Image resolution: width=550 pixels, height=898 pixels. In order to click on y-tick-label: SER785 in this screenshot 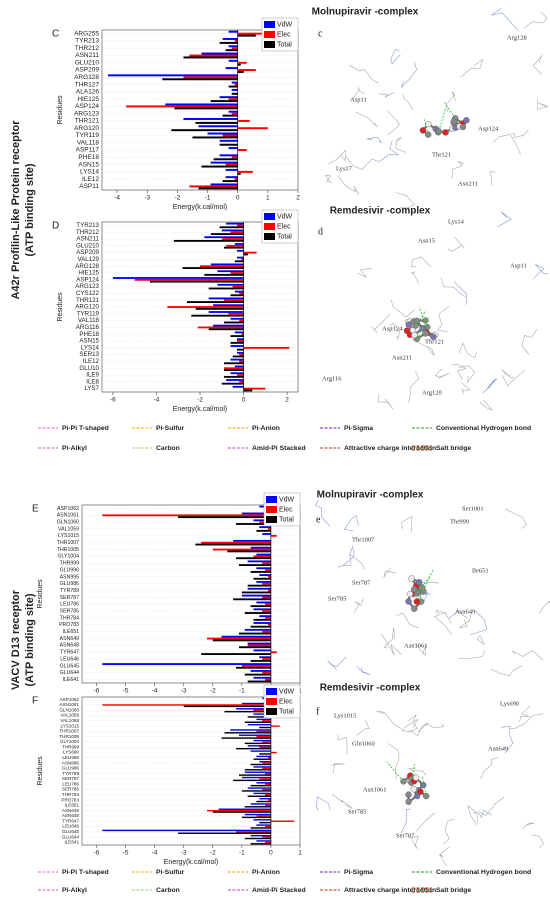, I will do `click(71, 789)`.